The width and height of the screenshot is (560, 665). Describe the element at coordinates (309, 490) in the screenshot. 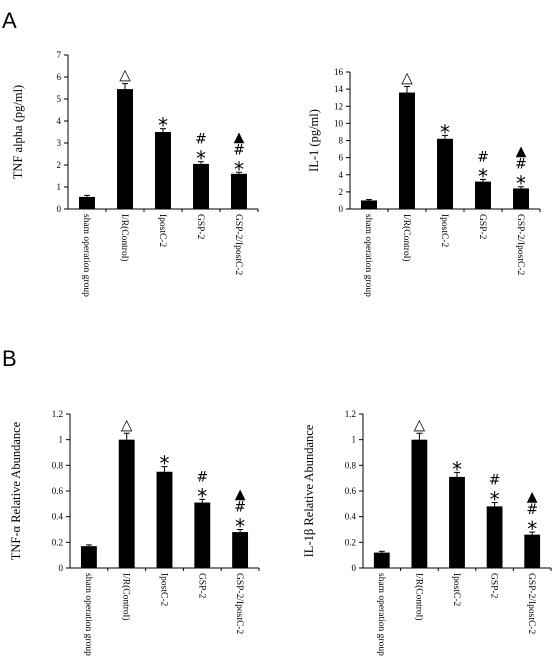

I see `y-axis-title: IL-1β Relative Abundance` at that location.